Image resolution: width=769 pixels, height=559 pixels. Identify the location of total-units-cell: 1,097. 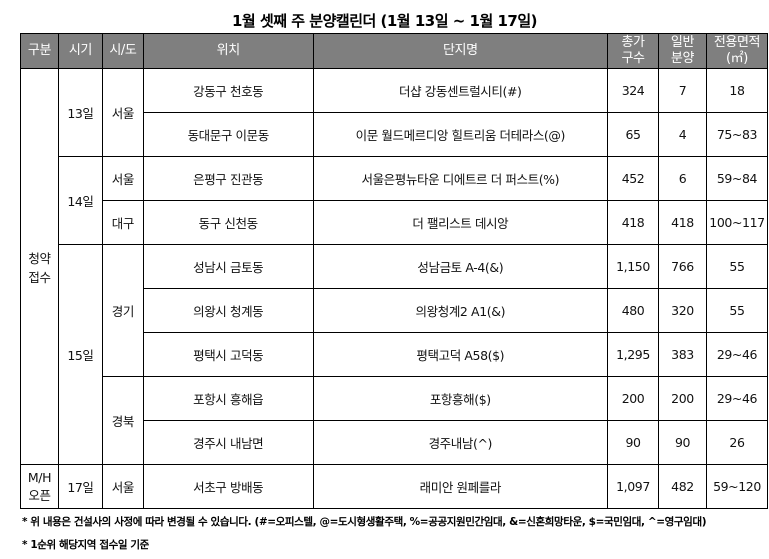
(633, 486).